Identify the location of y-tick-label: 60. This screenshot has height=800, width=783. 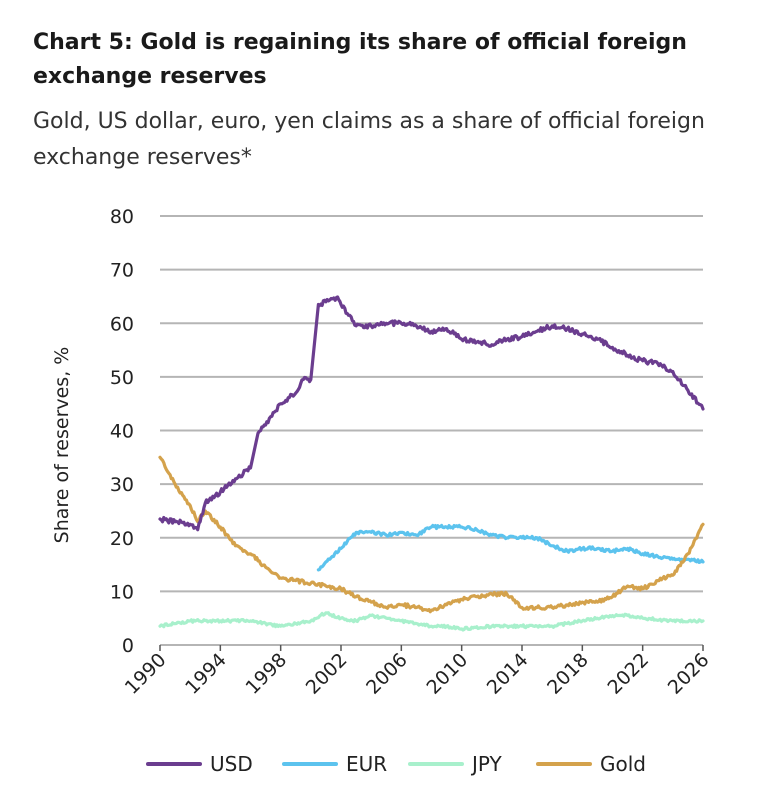
(122, 324).